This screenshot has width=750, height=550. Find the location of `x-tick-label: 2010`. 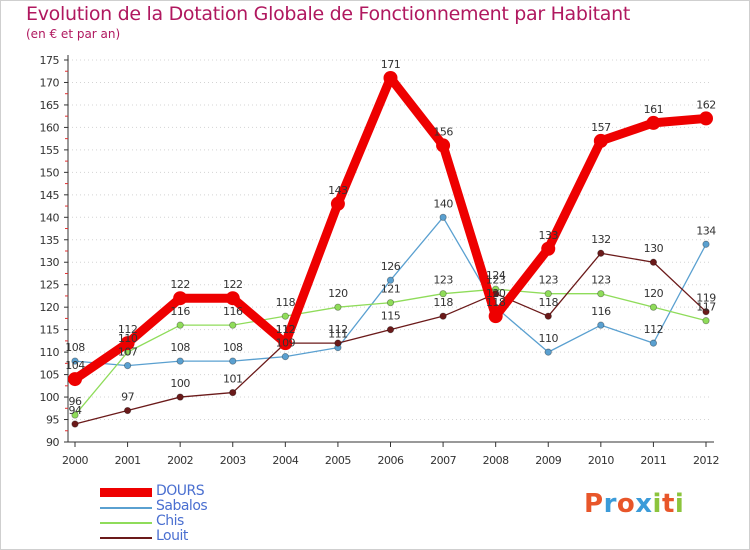

x-tick-label: 2010 is located at coordinates (601, 460).